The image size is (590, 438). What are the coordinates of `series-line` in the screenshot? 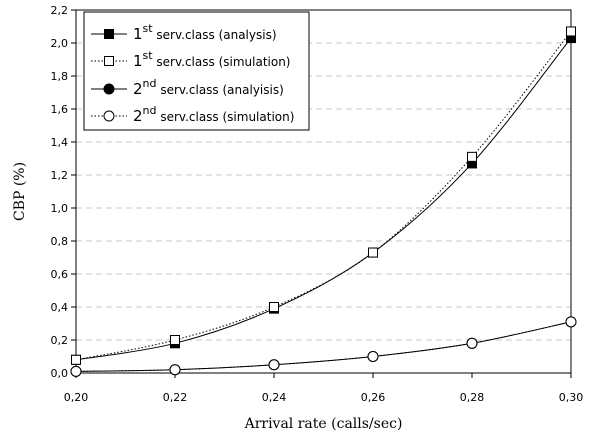 It's located at (323, 346).